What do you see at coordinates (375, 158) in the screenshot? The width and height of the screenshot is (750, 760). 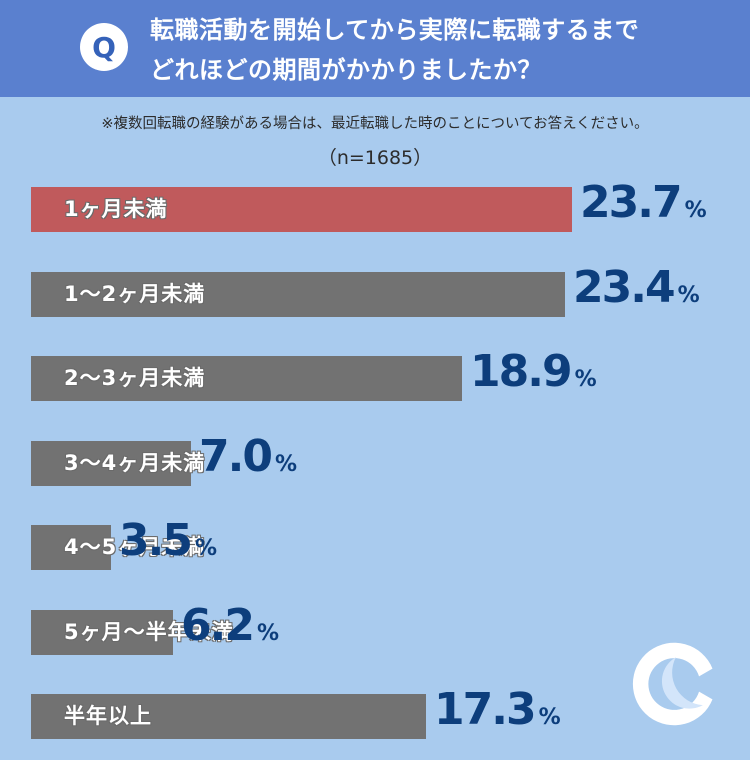 I see `sample-size: （n=1685）` at bounding box center [375, 158].